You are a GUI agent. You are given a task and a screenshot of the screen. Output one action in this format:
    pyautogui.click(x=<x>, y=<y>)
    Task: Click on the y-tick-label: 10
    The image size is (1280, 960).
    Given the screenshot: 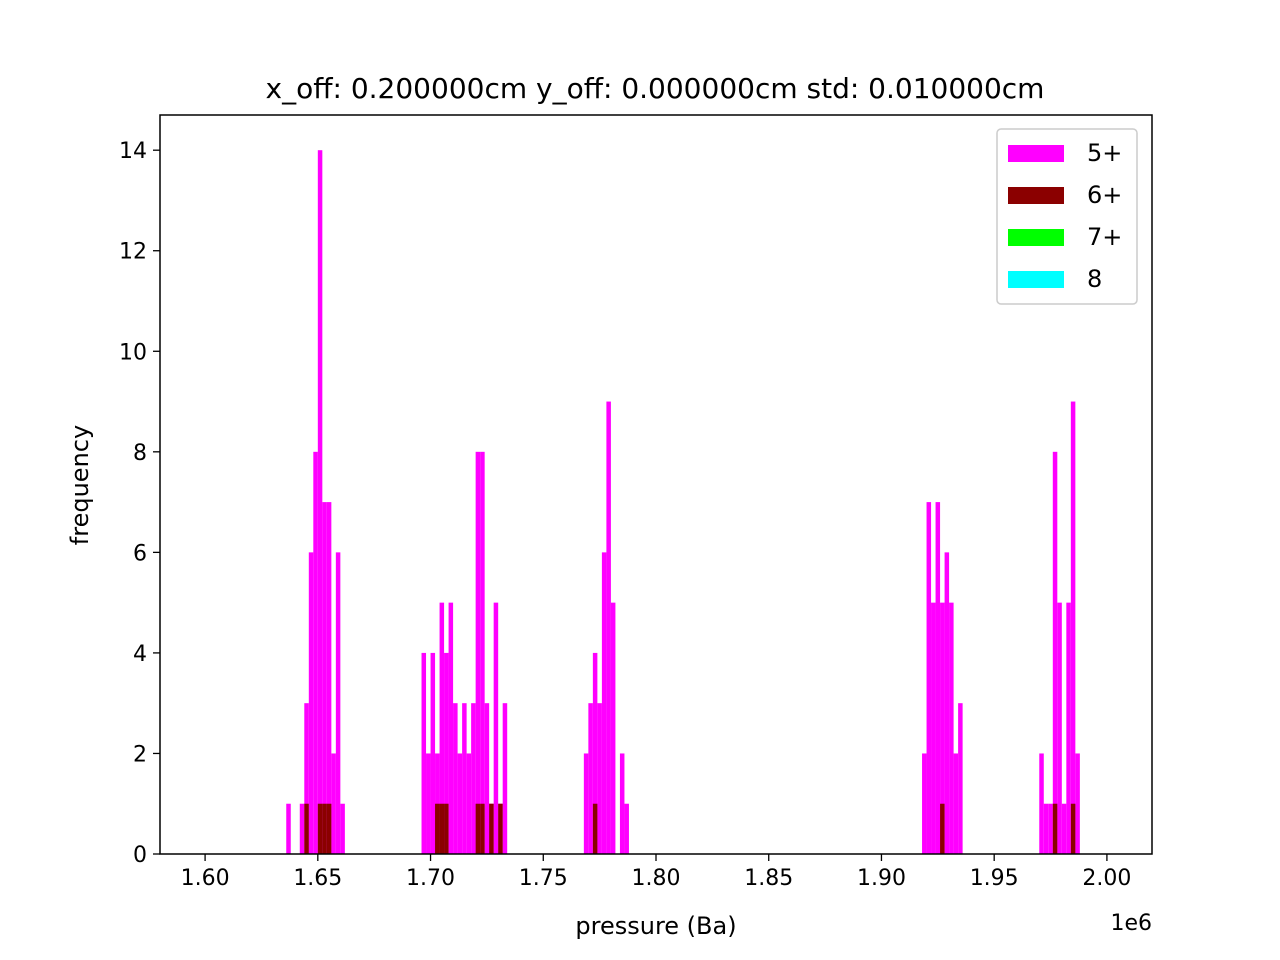 What is the action you would take?
    pyautogui.click(x=133, y=352)
    